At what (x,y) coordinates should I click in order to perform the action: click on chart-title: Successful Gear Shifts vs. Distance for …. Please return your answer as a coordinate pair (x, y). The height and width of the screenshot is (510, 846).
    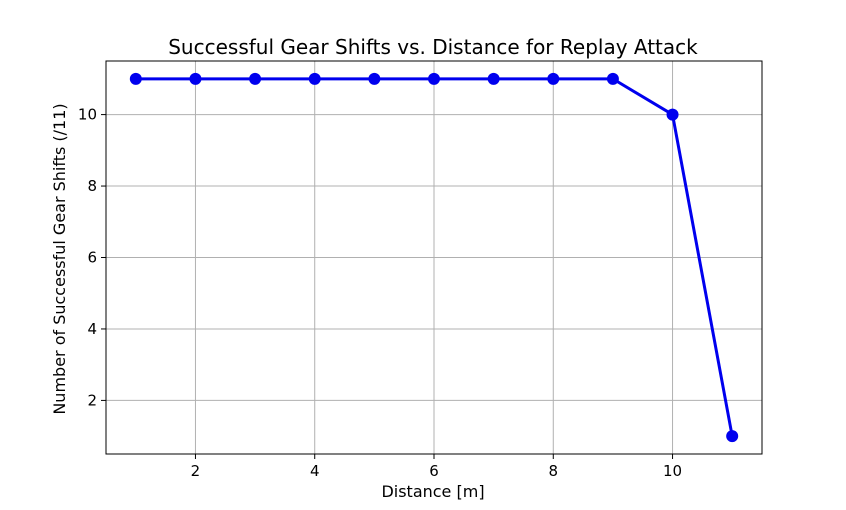
    Looking at the image, I should click on (433, 47).